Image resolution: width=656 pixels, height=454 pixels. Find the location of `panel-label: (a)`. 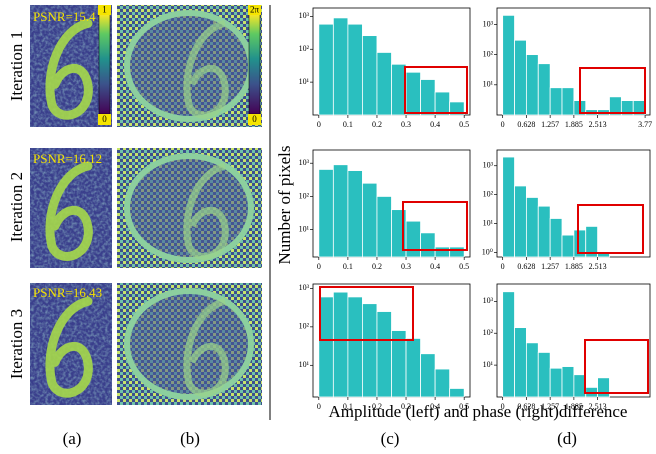

panel-label: (a) is located at coordinates (72, 438).